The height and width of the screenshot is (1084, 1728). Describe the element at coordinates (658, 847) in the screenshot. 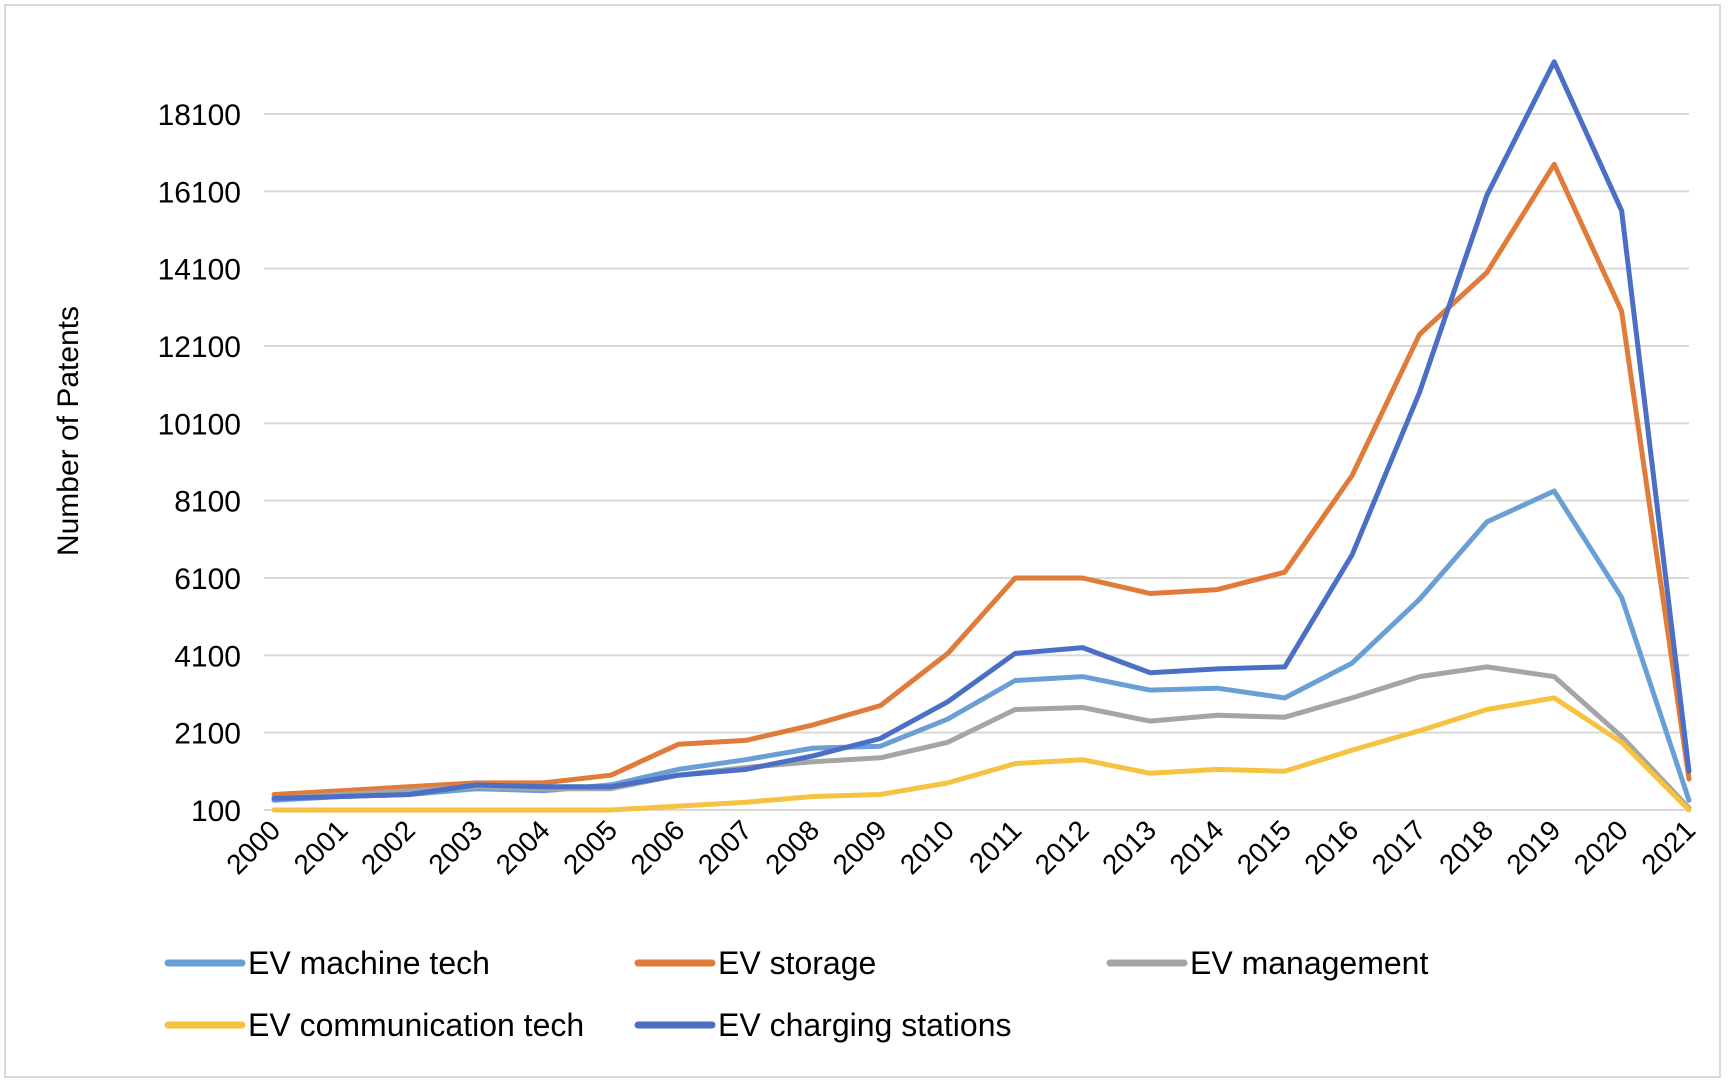

I see `x-tick-label: 2006` at that location.